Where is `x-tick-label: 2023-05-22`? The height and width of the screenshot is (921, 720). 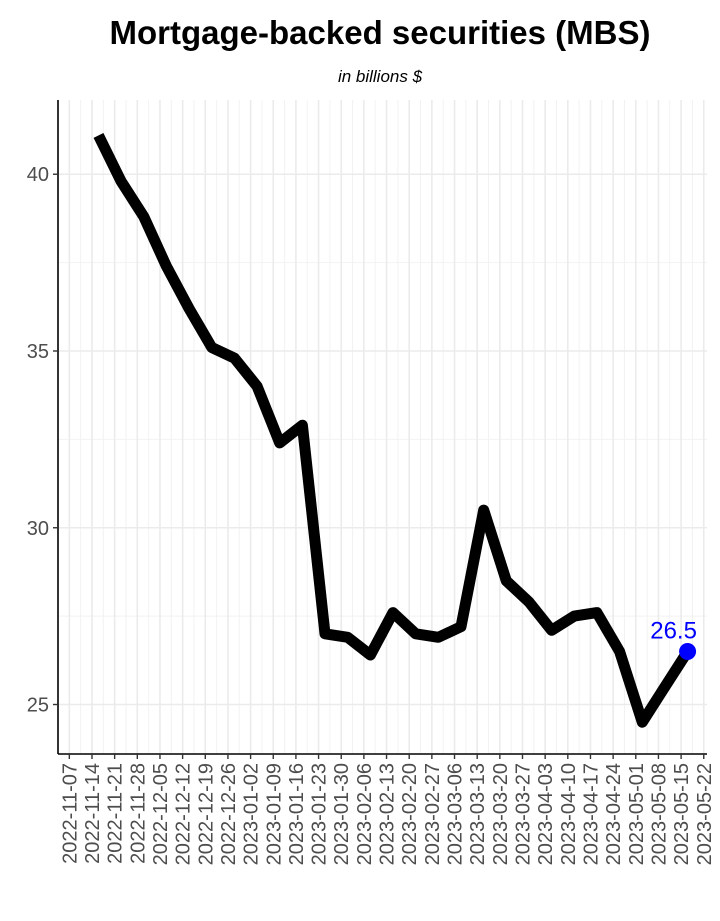 x-tick-label: 2023-05-22 is located at coordinates (705, 814).